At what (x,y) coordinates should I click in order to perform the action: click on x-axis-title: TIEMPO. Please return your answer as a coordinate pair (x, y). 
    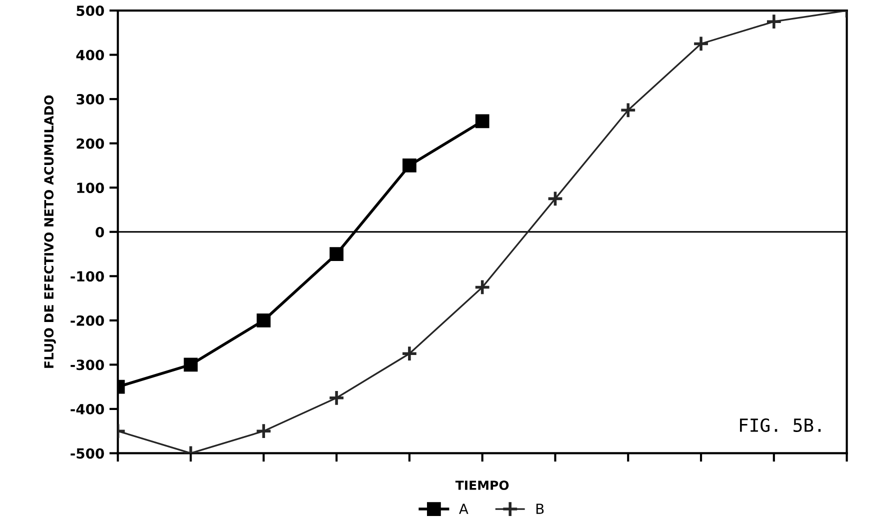
    Looking at the image, I should click on (482, 485).